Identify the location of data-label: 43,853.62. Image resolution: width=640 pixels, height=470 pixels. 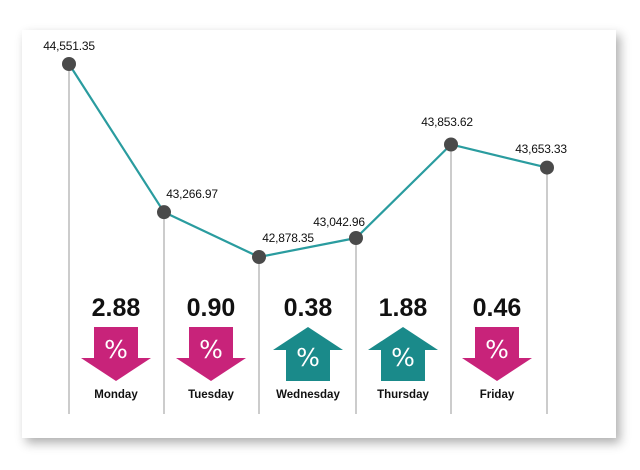
(447, 122).